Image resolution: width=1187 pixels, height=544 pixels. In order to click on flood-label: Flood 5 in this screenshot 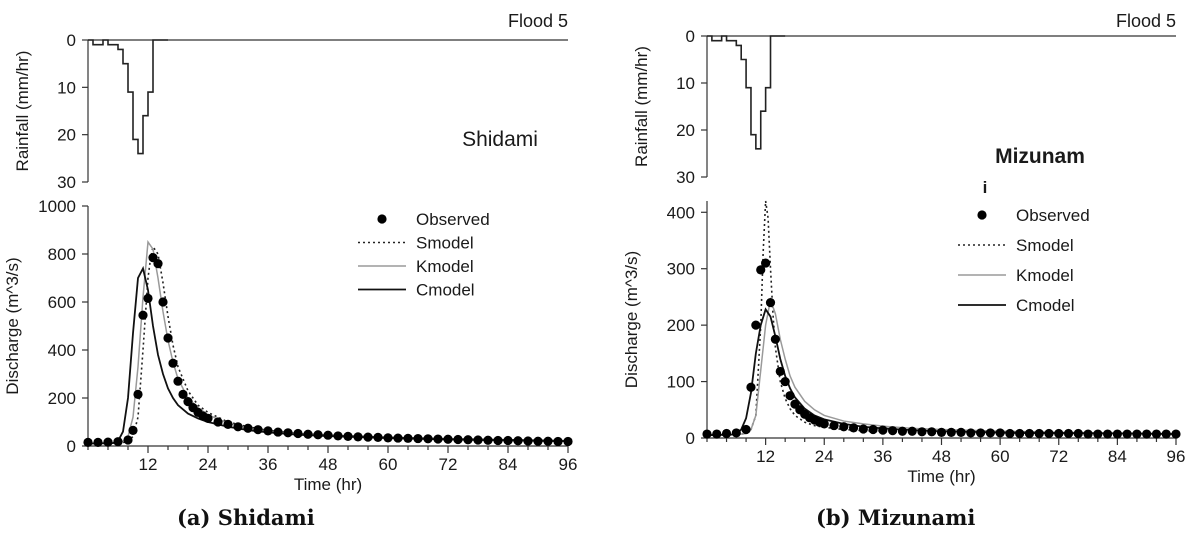, I will do `click(1146, 21)`.